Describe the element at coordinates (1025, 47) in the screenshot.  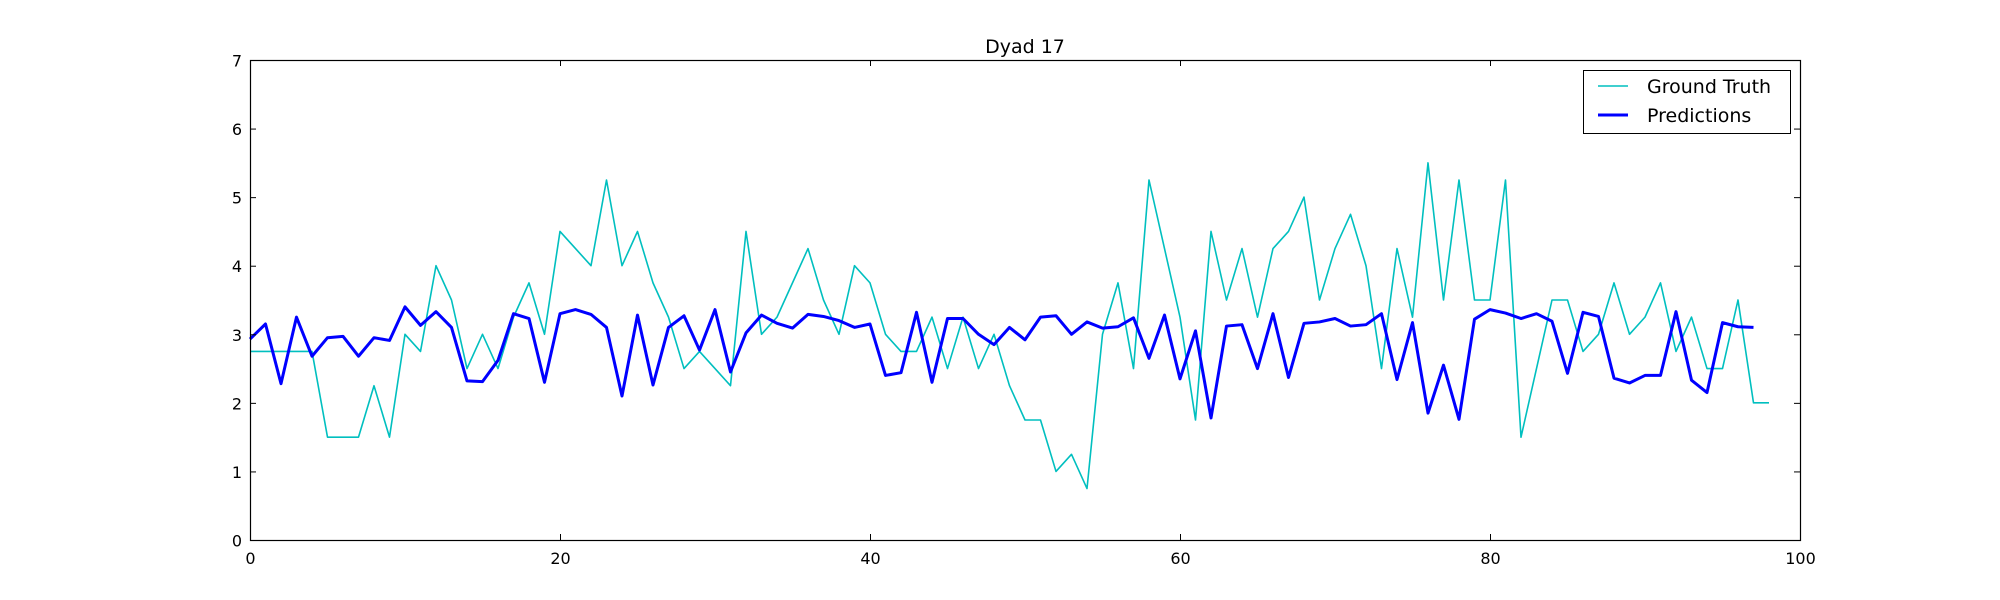
I see `chart-title: Dyad 17` at that location.